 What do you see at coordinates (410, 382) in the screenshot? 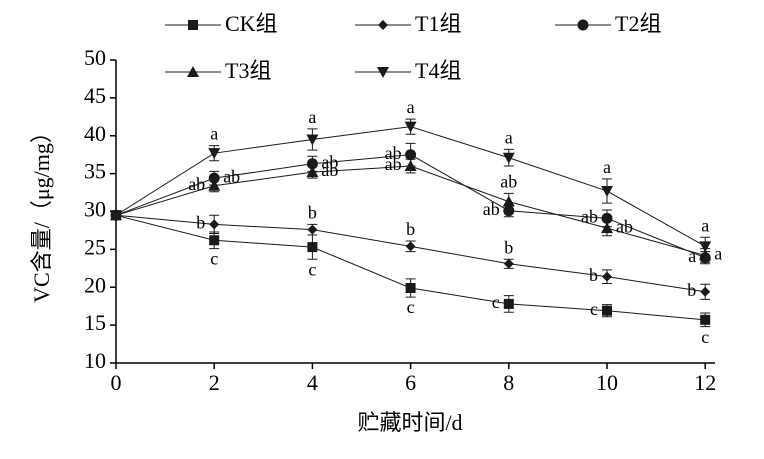
I see `x-tick-label: 6` at bounding box center [410, 382].